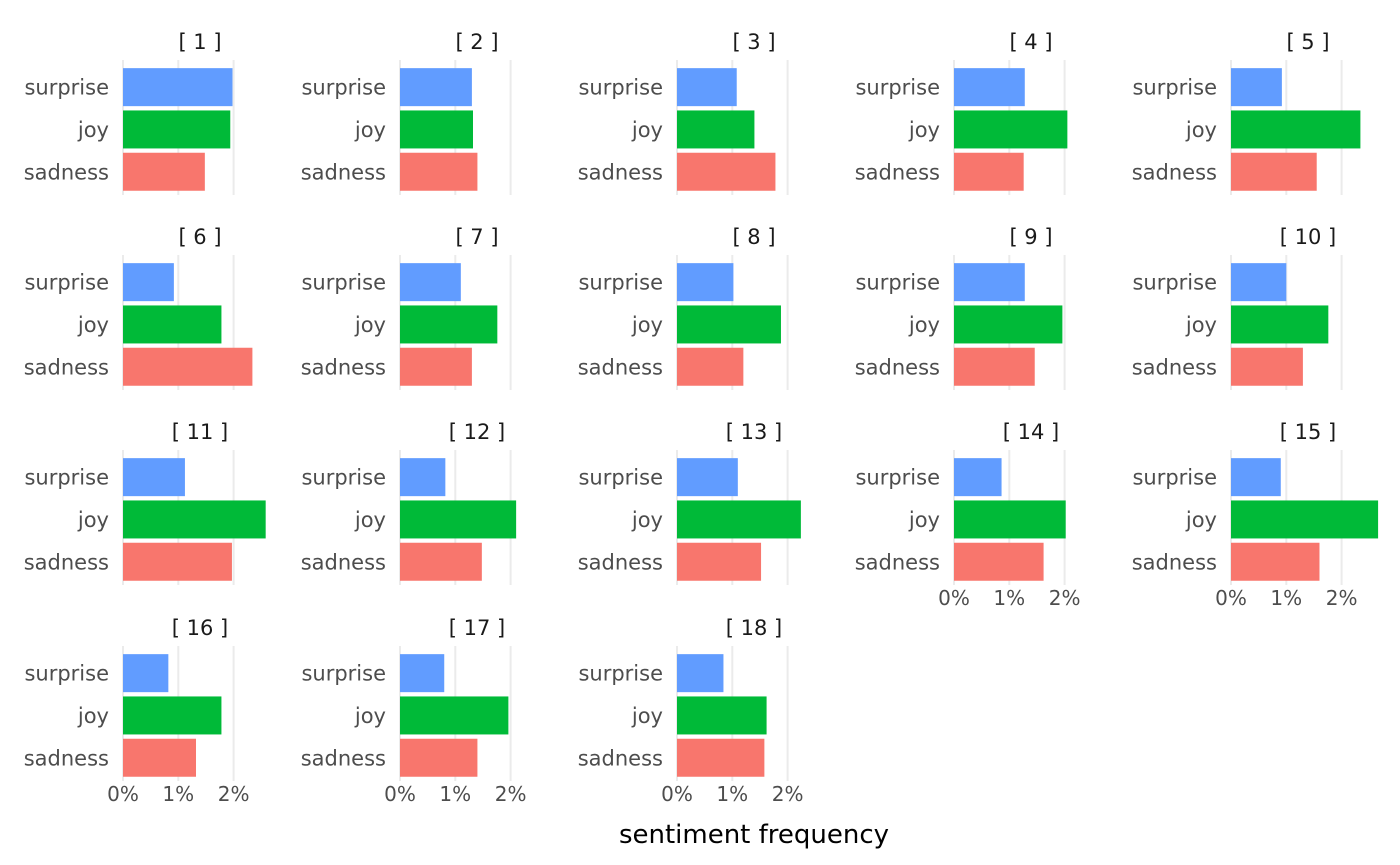 The width and height of the screenshot is (1400, 865). I want to click on panel-2: [ 2 ] surprise joy sadness, so click(406, 112).